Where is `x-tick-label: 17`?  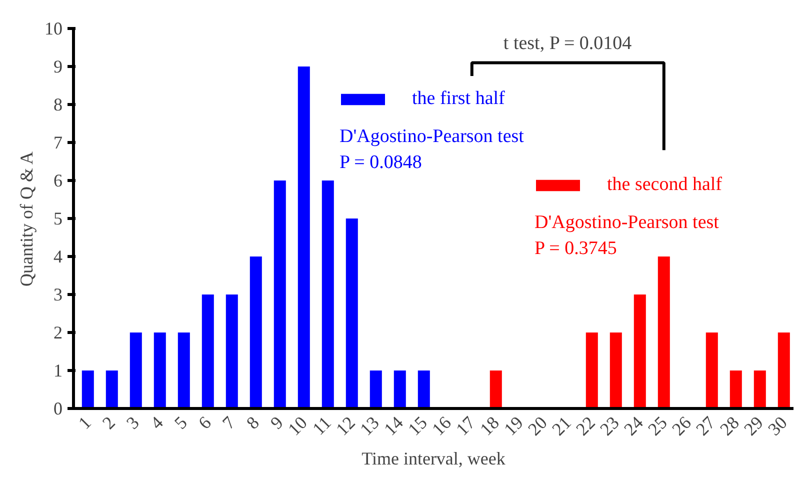 x-tick-label: 17 is located at coordinates (465, 426).